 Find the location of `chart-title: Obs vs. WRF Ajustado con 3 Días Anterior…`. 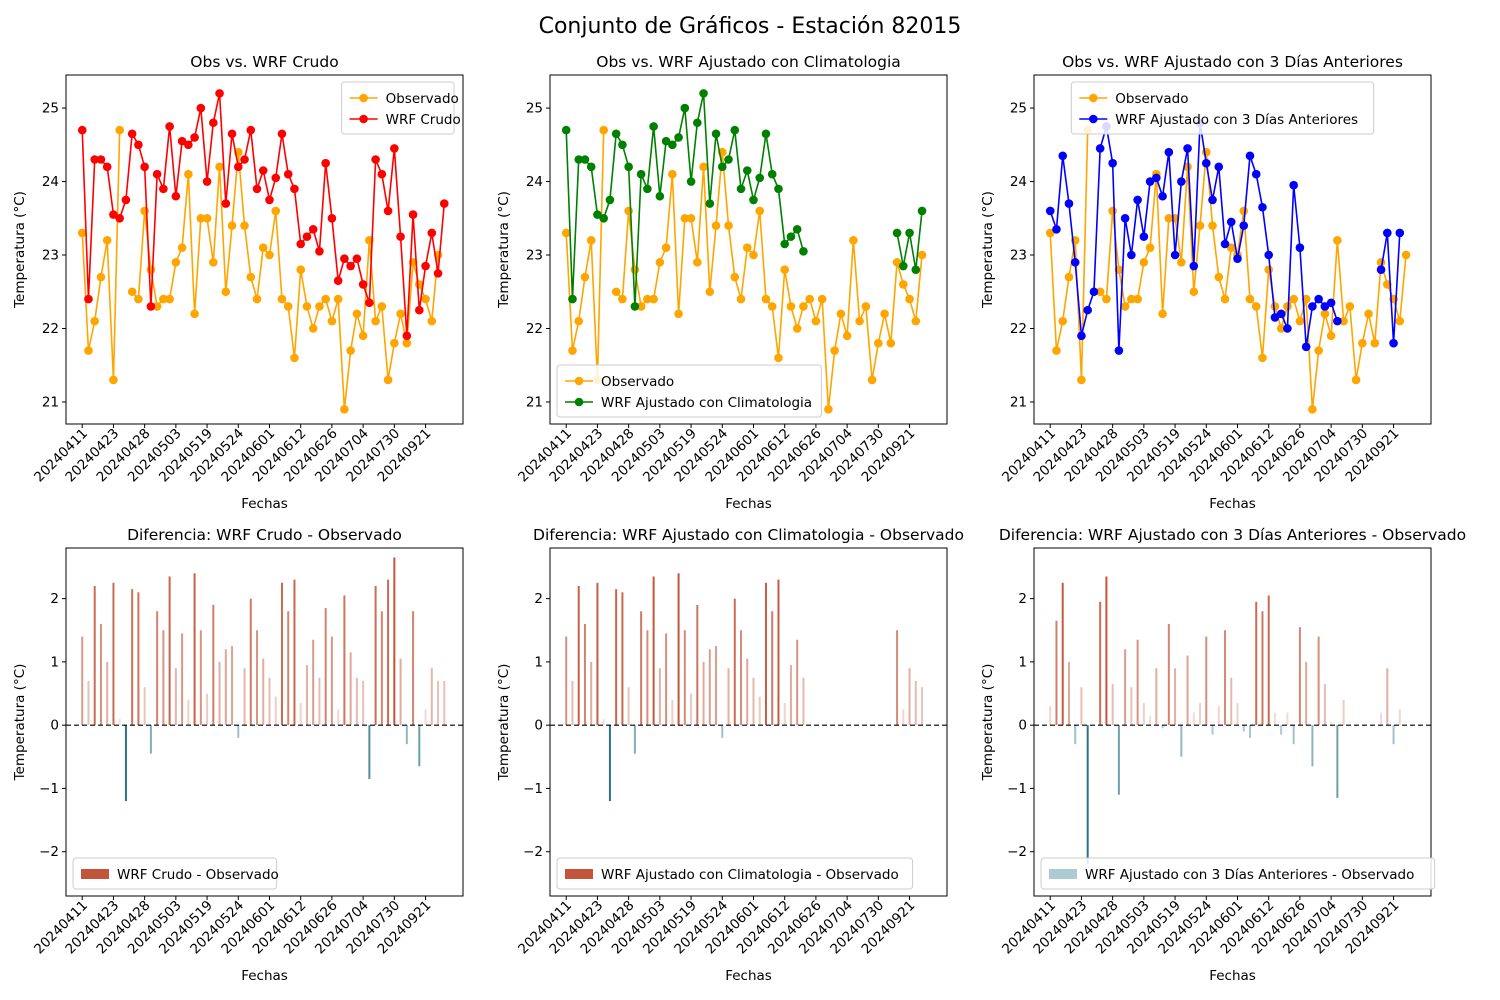

chart-title: Obs vs. WRF Ajustado con 3 Días Anterior… is located at coordinates (1232, 62).